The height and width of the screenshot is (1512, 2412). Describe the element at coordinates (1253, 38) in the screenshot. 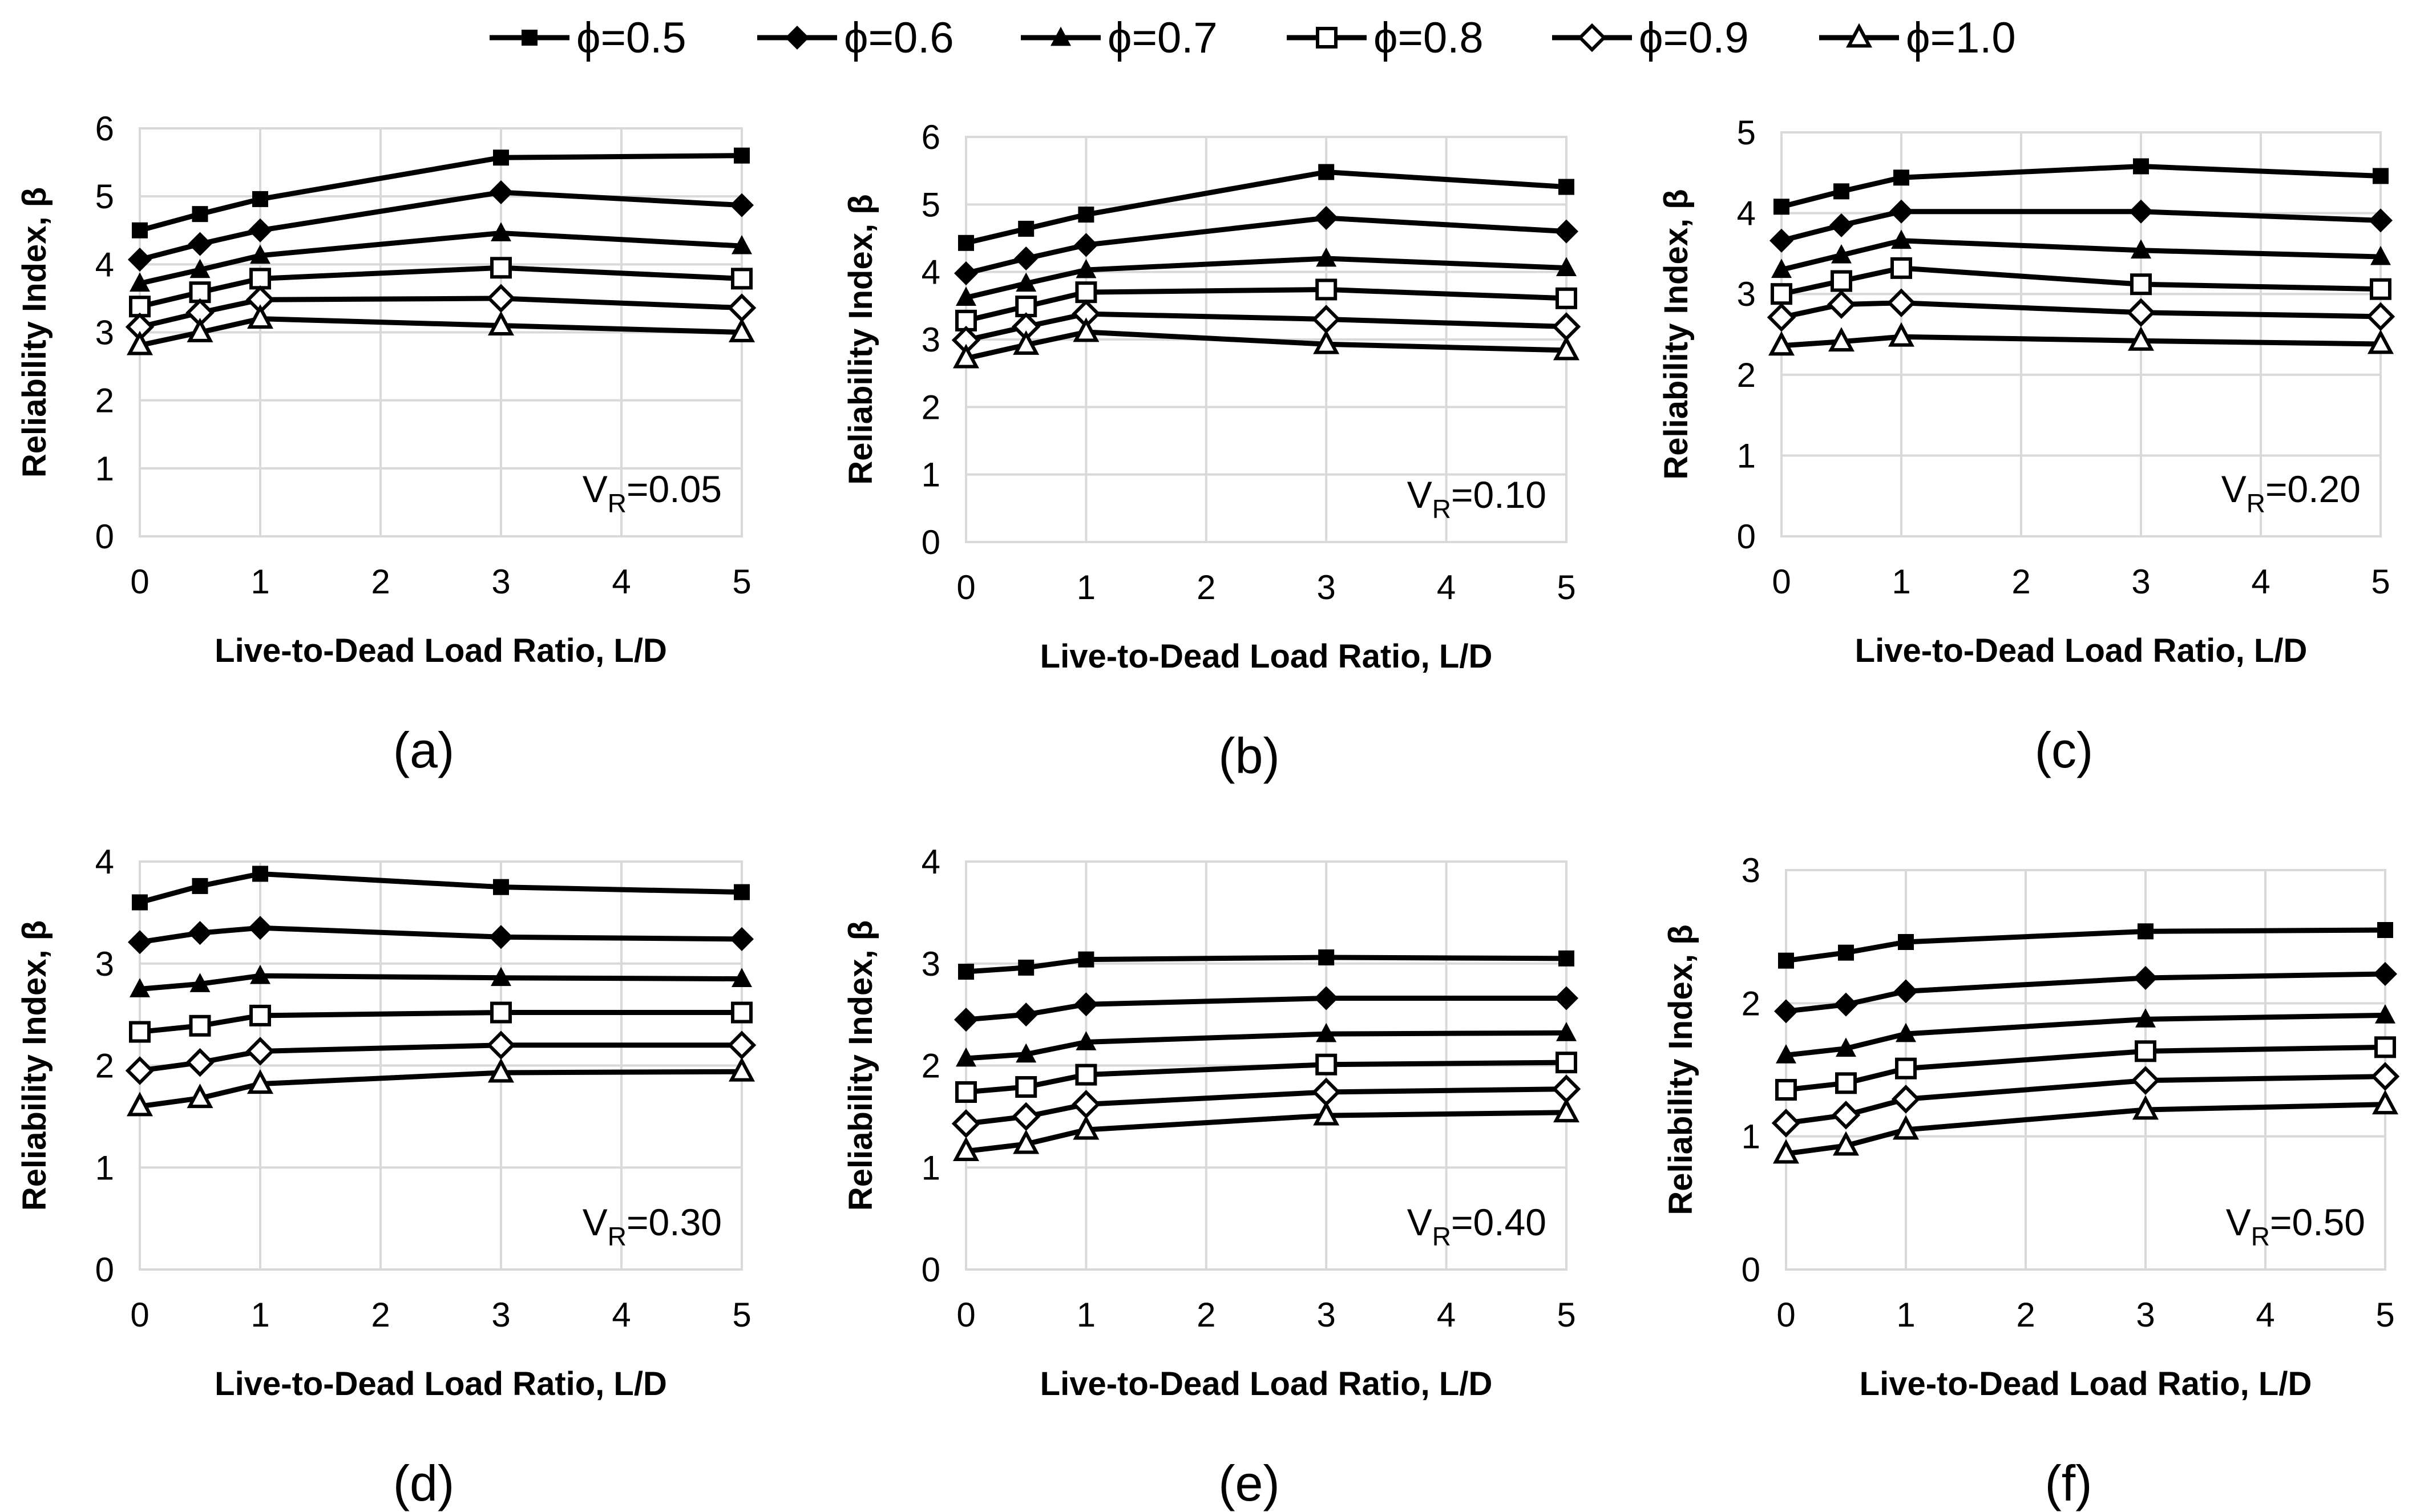

I see `legend: ϕ=0.5 ϕ=0.6 ϕ=0.7 ϕ=0.8 ϕ=0.9 ϕ=1.0` at that location.